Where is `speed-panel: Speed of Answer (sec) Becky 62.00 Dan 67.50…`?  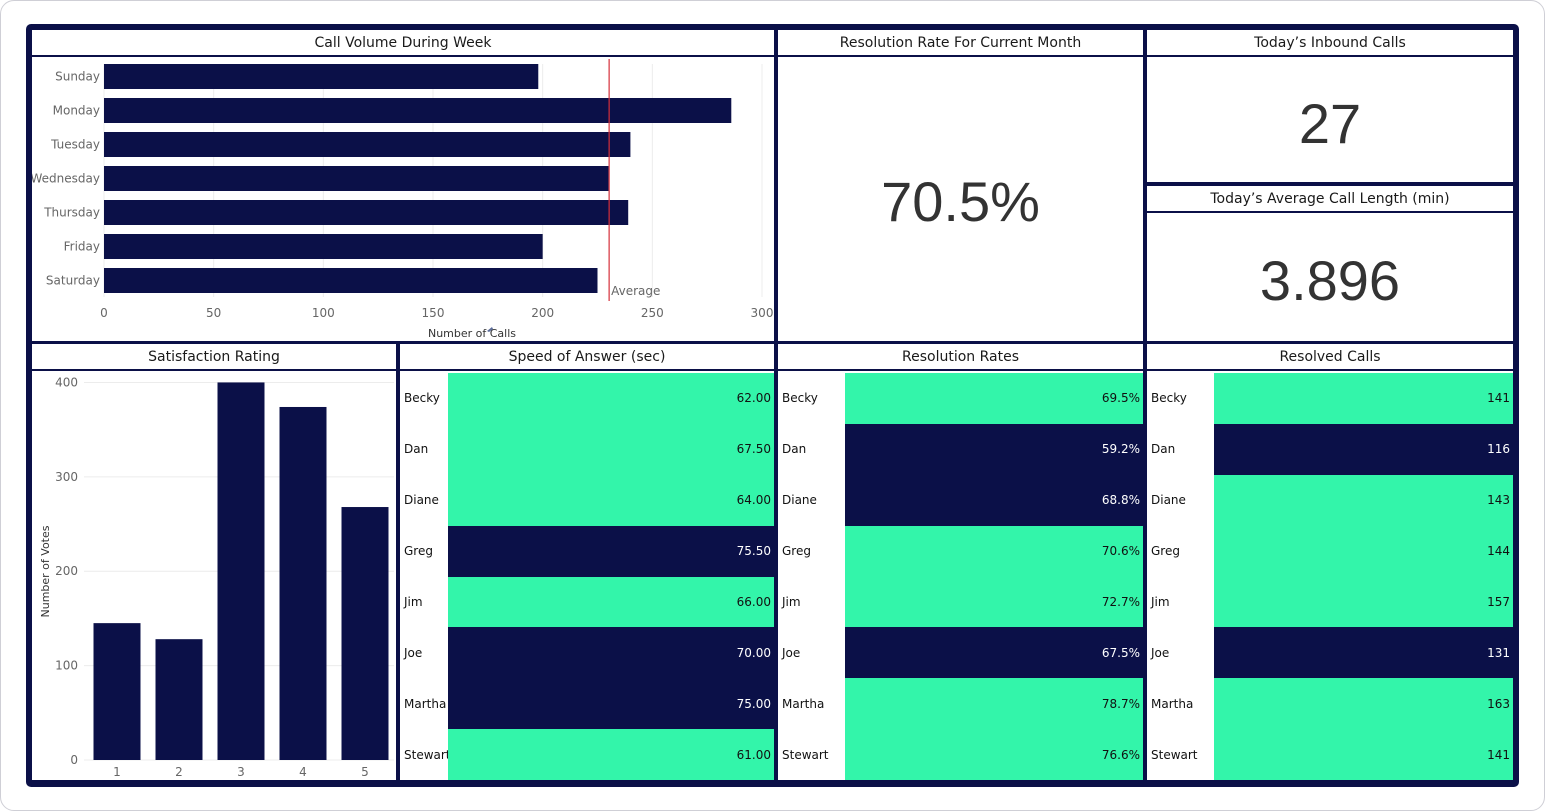 speed-panel: Speed of Answer (sec) Becky 62.00 Dan 67.50… is located at coordinates (587, 562).